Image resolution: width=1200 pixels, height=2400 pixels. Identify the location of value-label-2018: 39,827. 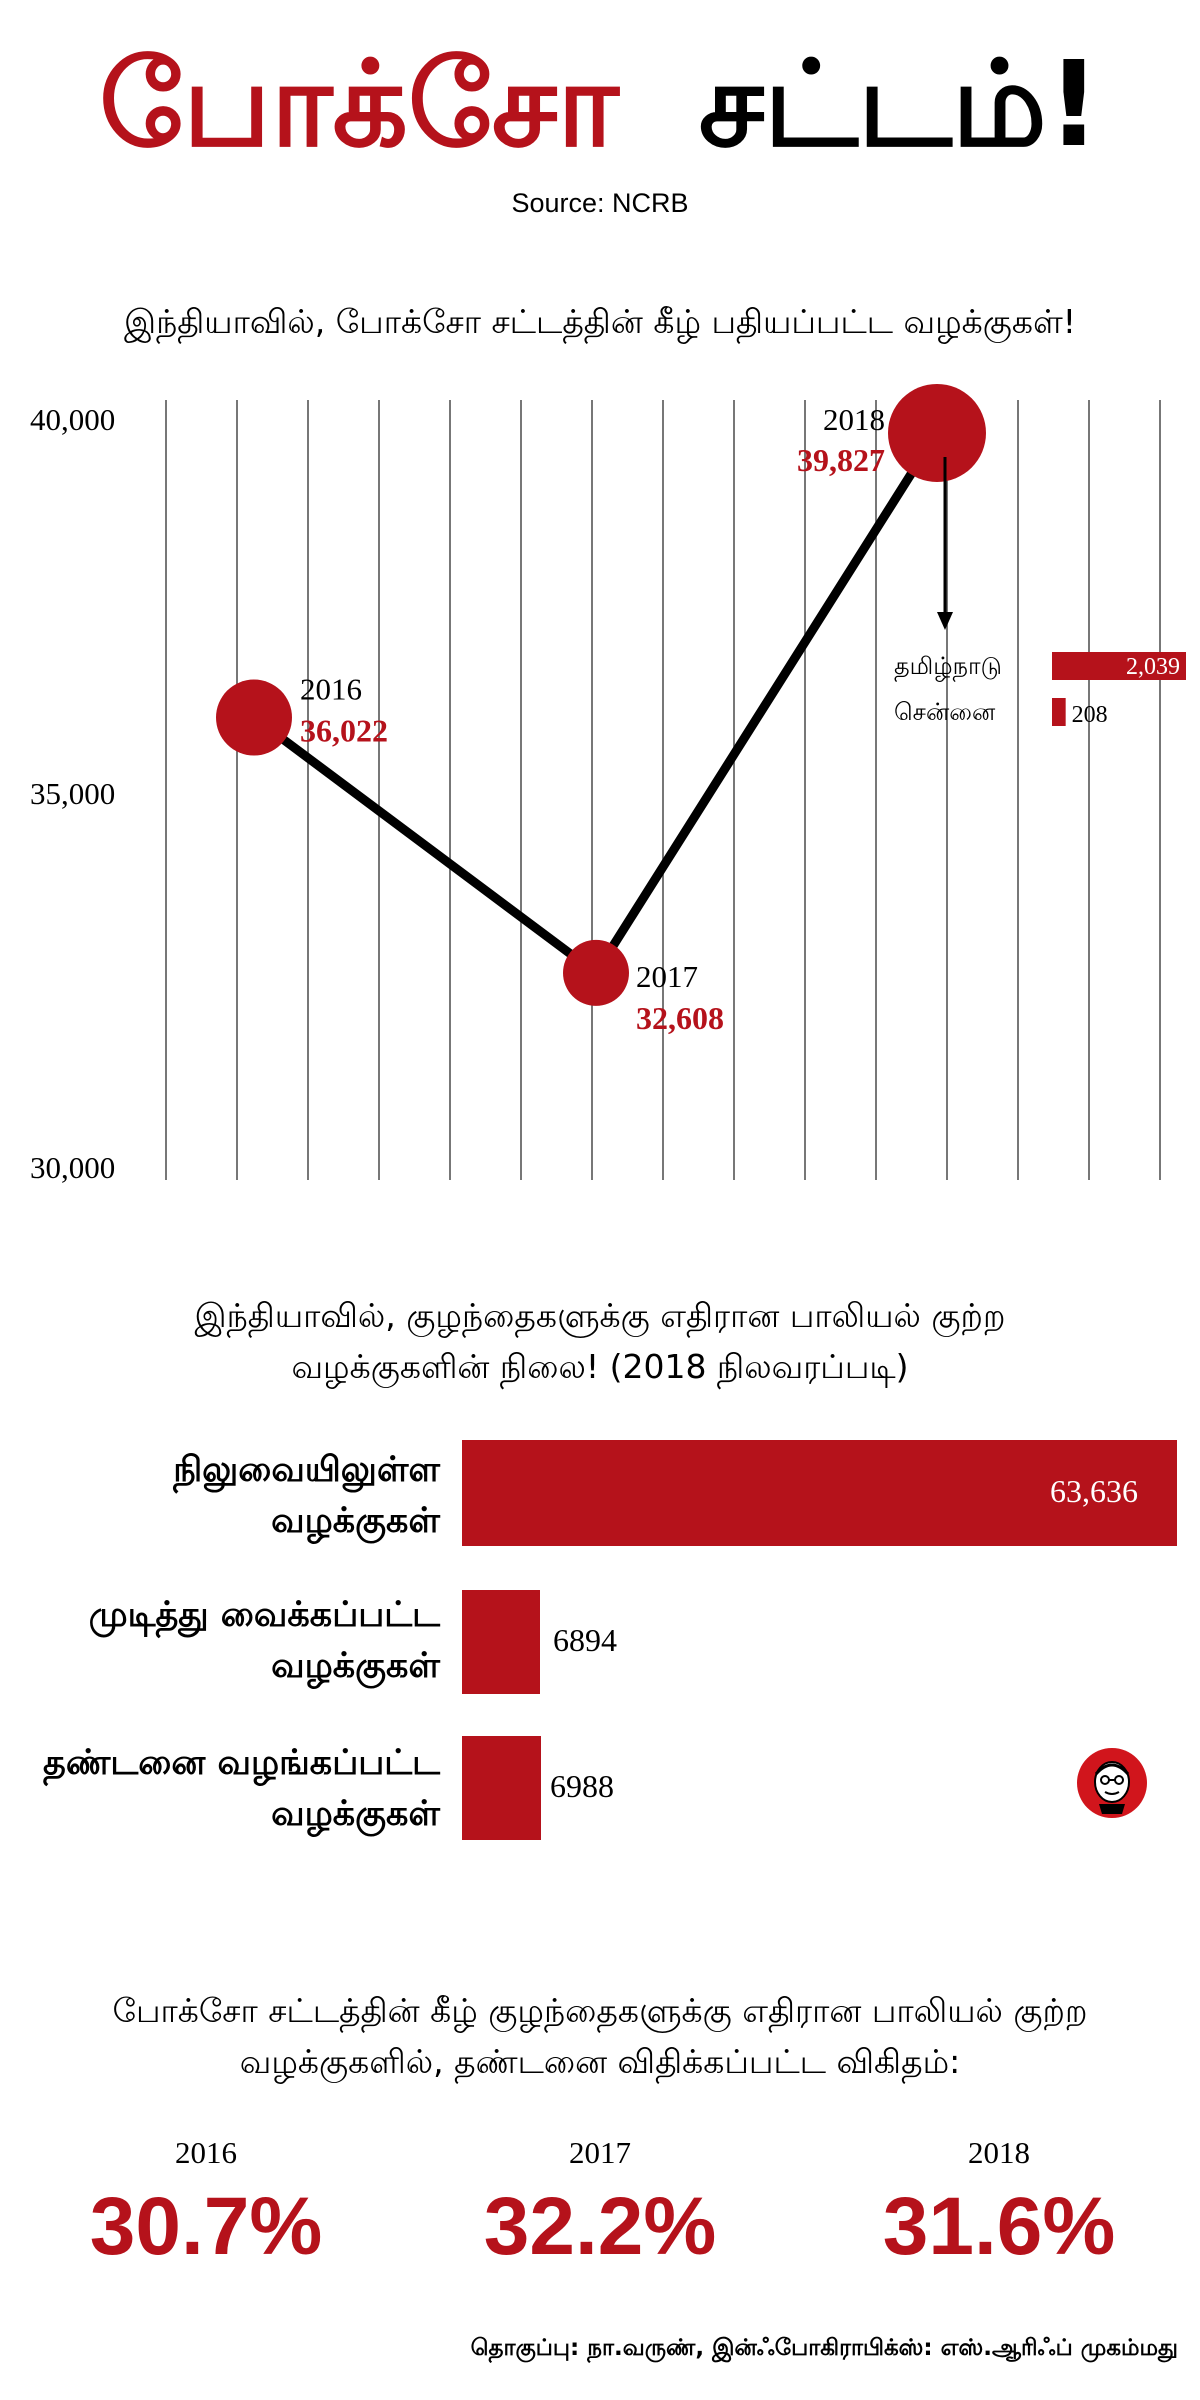
(841, 460).